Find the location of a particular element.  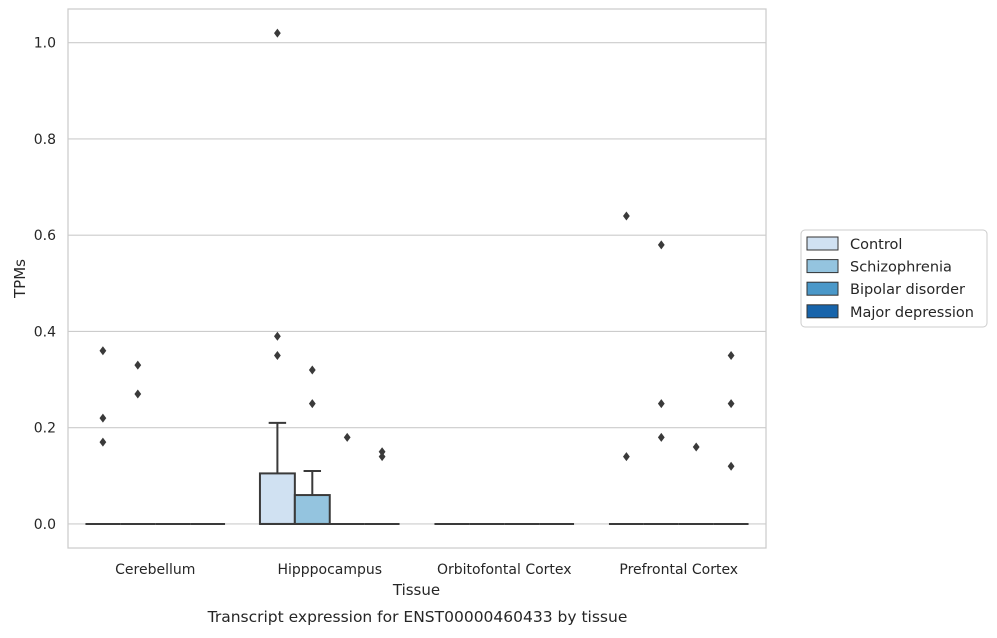

y-axis-label: TPMs is located at coordinates (20, 279).